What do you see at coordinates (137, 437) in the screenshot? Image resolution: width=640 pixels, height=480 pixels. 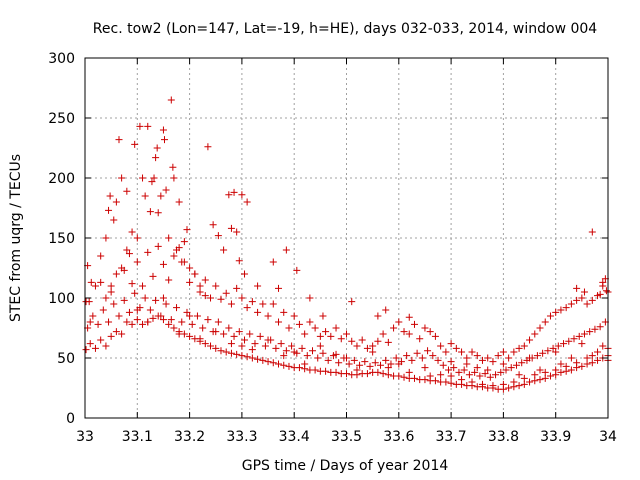 I see `x-tick-label: 33.1` at bounding box center [137, 437].